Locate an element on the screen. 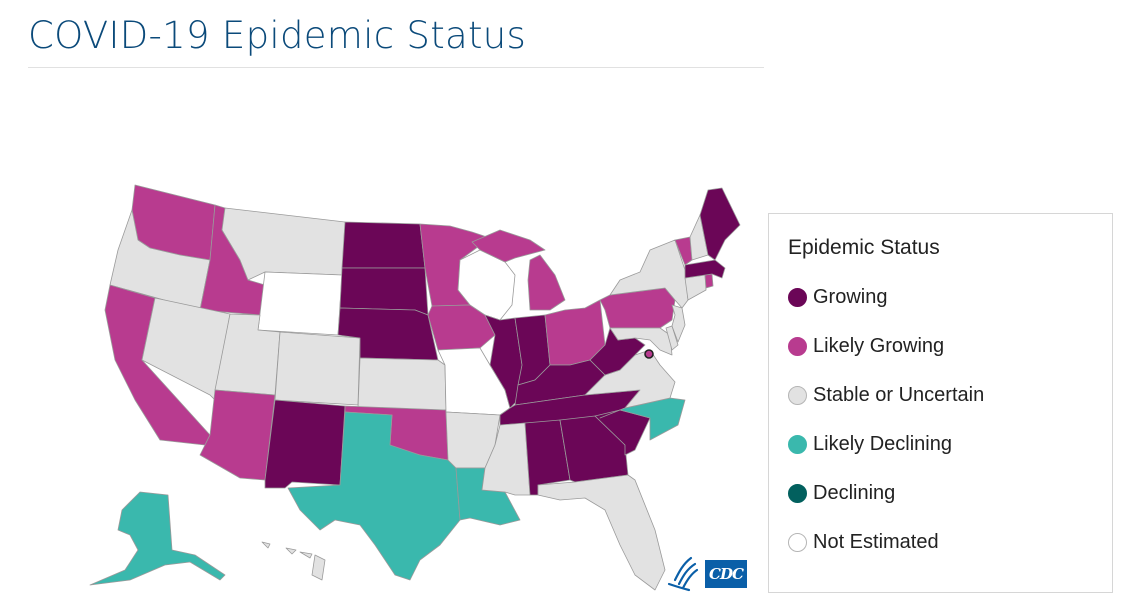  state-ms is located at coordinates (506, 459).